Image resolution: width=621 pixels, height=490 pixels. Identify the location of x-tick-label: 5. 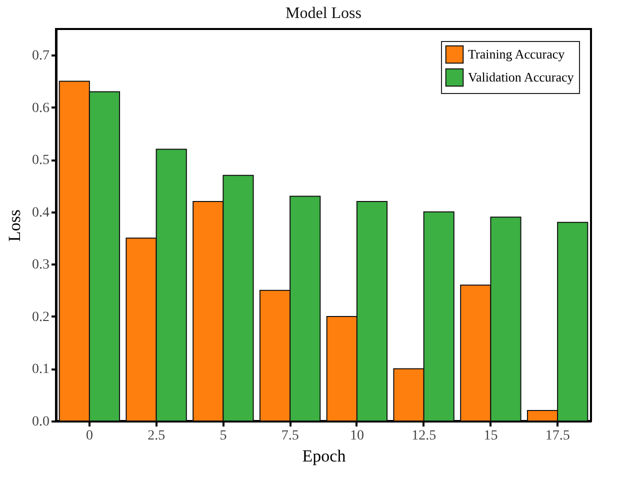
(223, 436).